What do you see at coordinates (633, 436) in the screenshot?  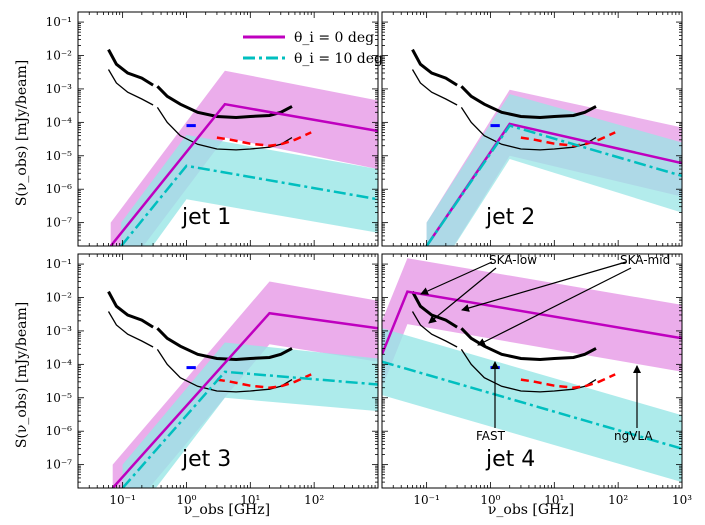 I see `annotation-ngvla: ngVLA` at bounding box center [633, 436].